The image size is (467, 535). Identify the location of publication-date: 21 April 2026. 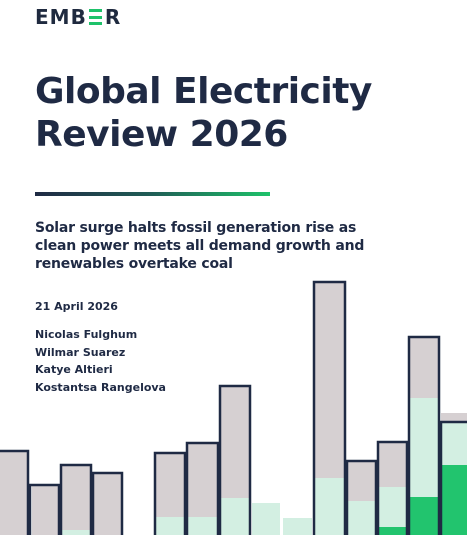
(76, 306).